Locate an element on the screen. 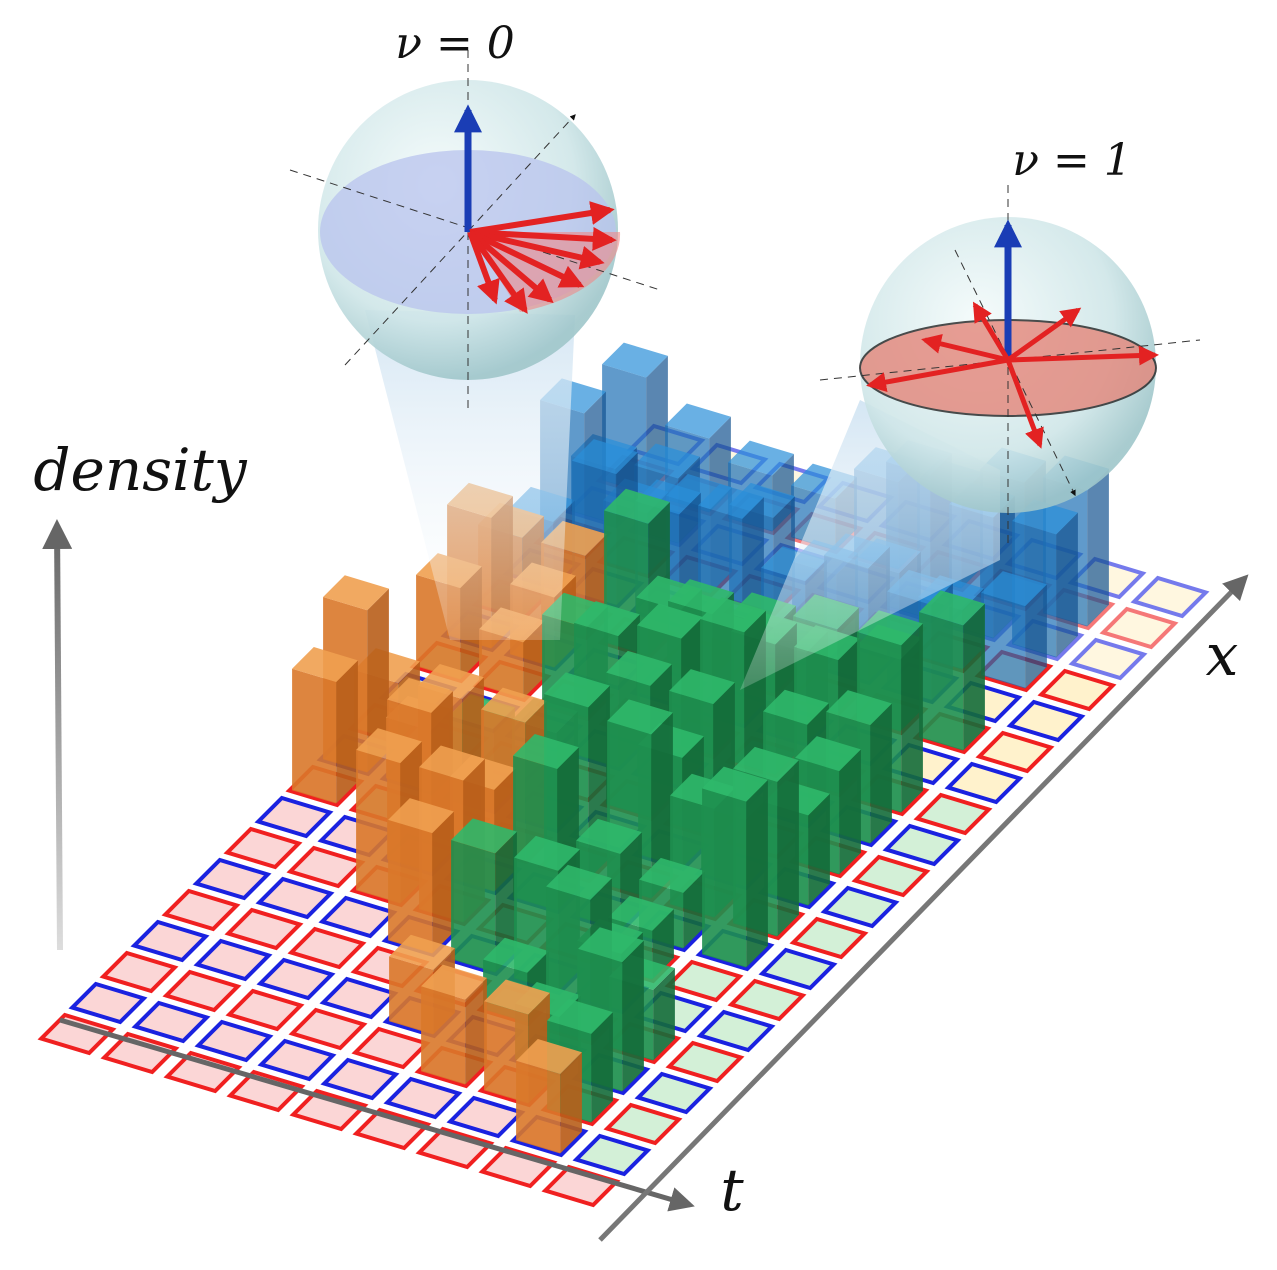 The image size is (1277, 1270). density-axis is located at coordinates (57, 735).